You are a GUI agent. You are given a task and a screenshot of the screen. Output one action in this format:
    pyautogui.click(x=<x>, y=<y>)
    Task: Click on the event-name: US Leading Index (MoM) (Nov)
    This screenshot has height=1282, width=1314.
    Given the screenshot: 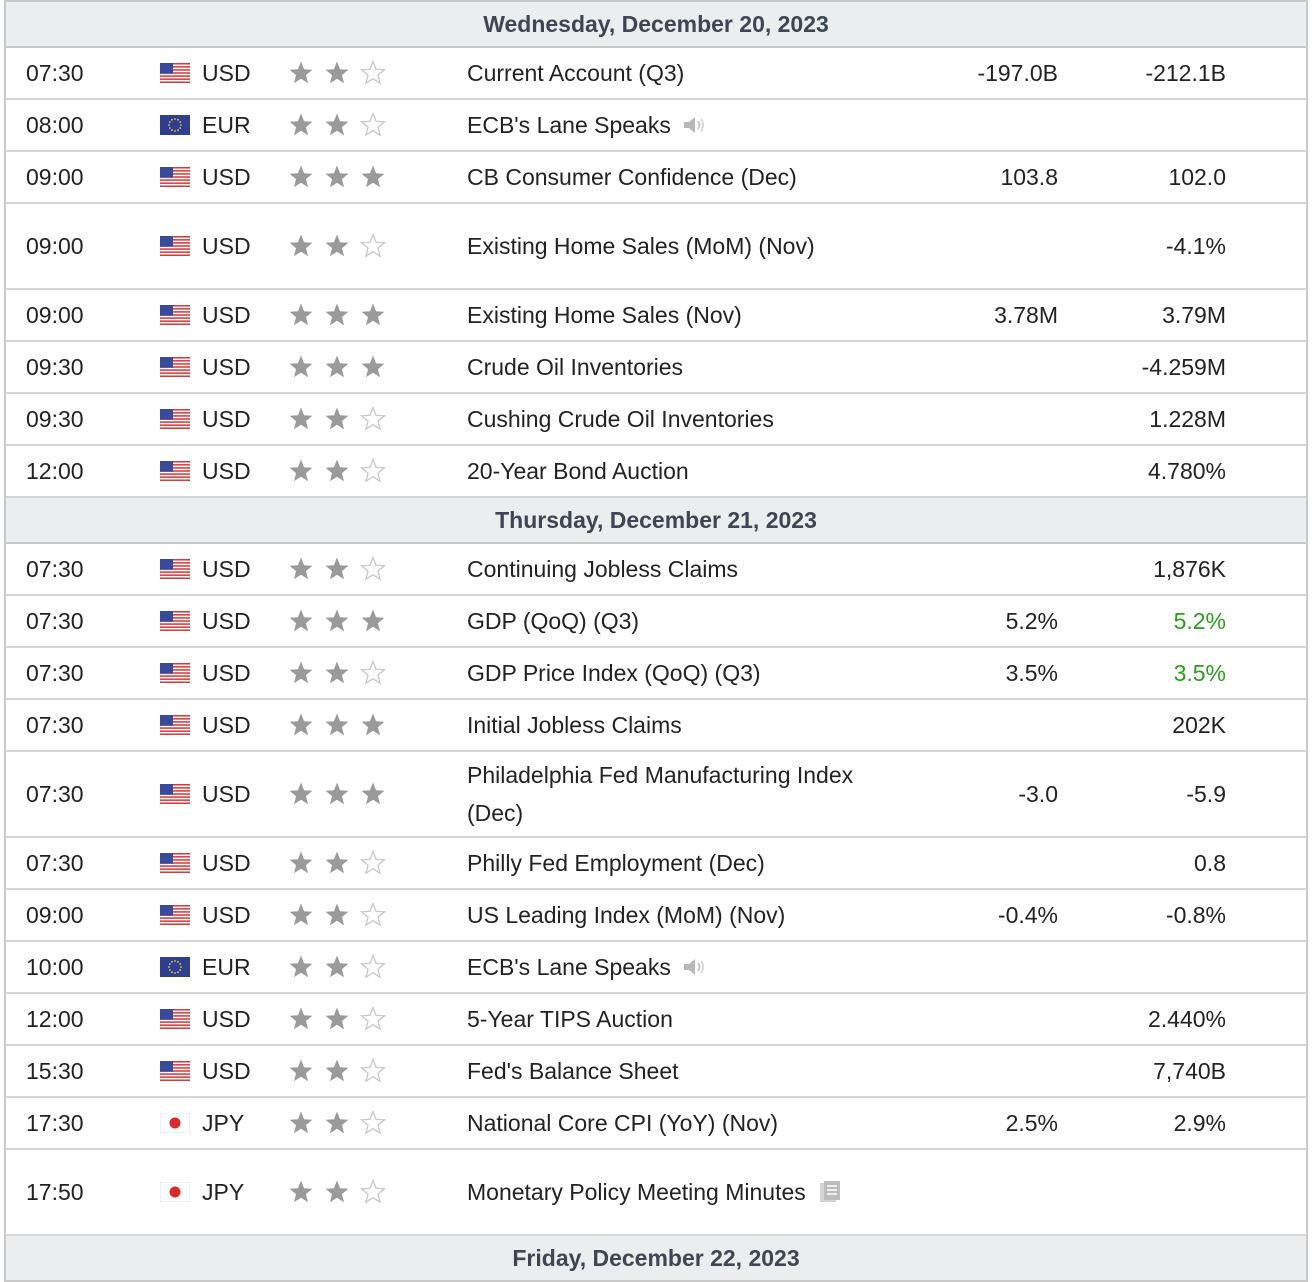 What is the action you would take?
    pyautogui.click(x=667, y=915)
    